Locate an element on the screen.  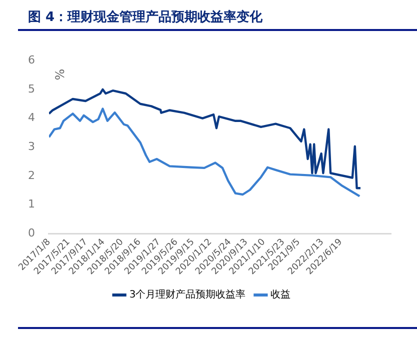
y-axis-title: % is located at coordinates (60, 74).